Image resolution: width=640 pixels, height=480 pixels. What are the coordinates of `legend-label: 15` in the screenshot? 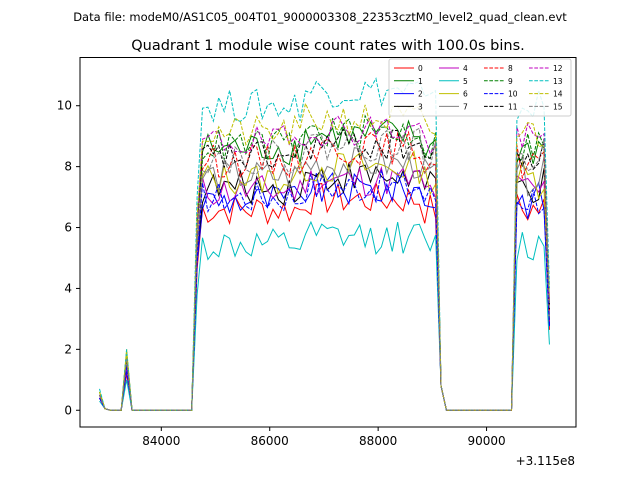 It's located at (558, 106).